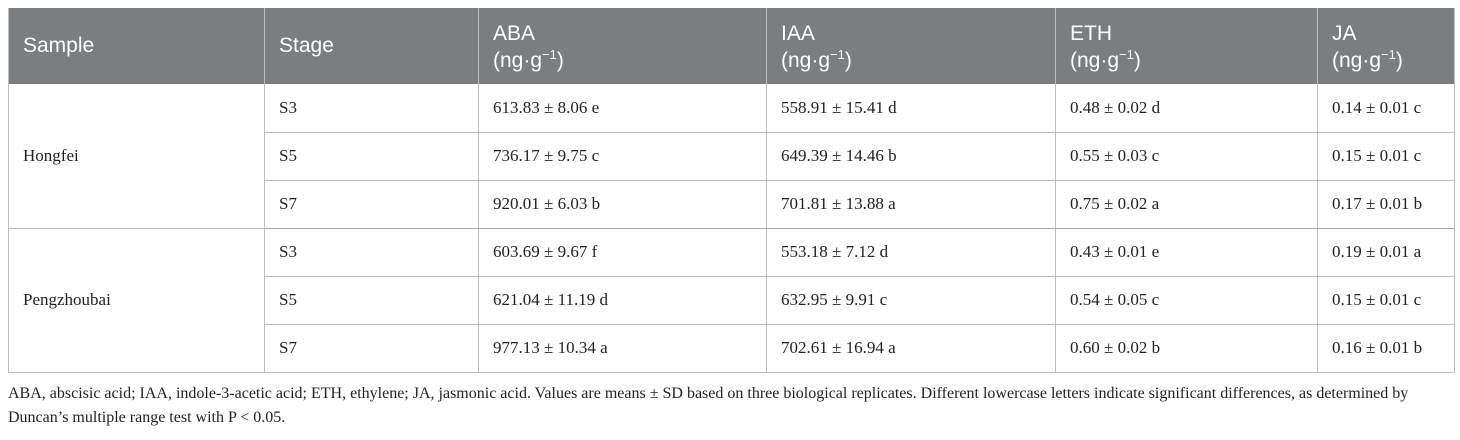  I want to click on header-aba-unit-sup: −1, so click(549, 54).